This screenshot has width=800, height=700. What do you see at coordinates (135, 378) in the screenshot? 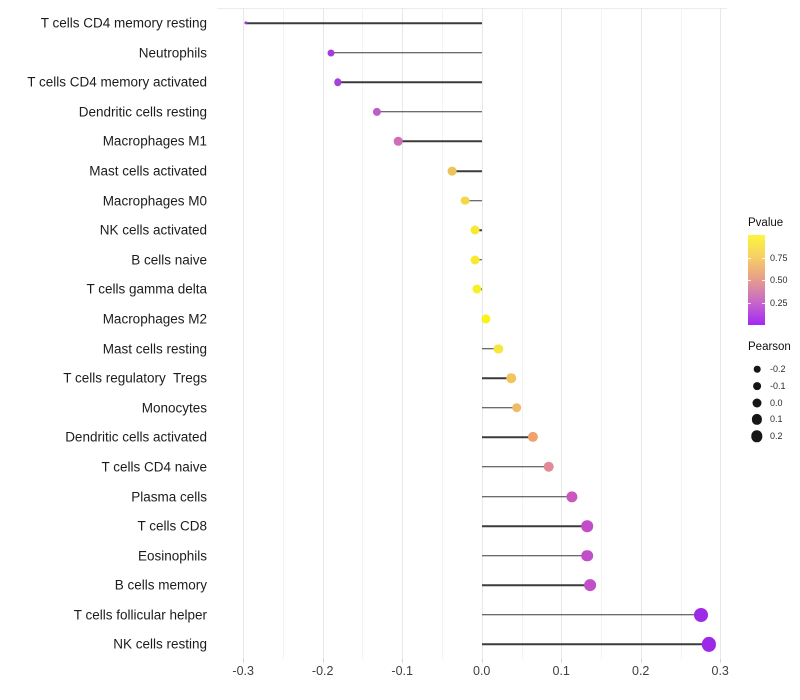
I see `category-label: T cells regulatory Tregs` at bounding box center [135, 378].